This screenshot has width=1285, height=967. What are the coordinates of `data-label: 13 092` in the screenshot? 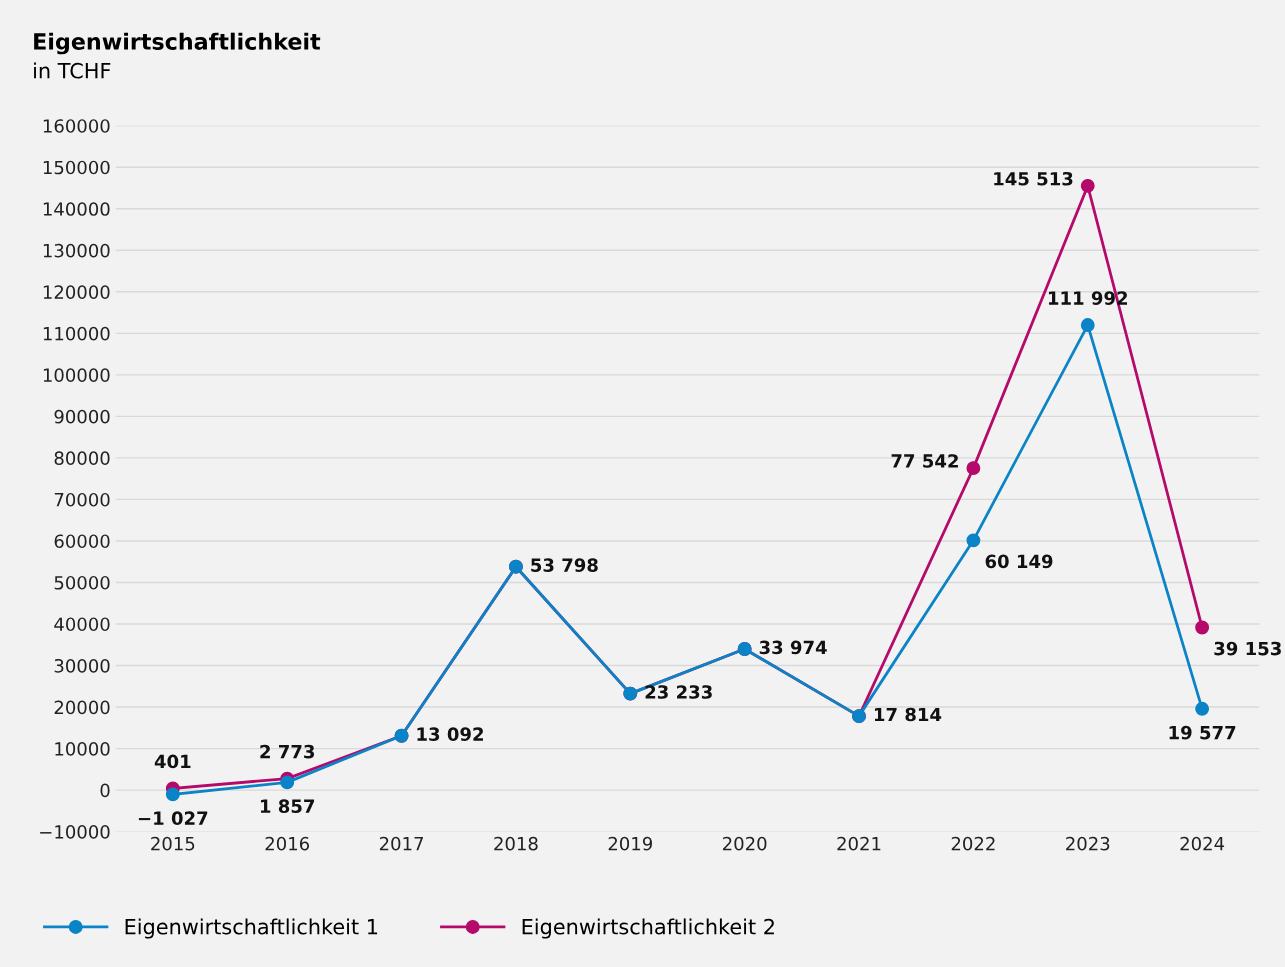 It's located at (450, 734).